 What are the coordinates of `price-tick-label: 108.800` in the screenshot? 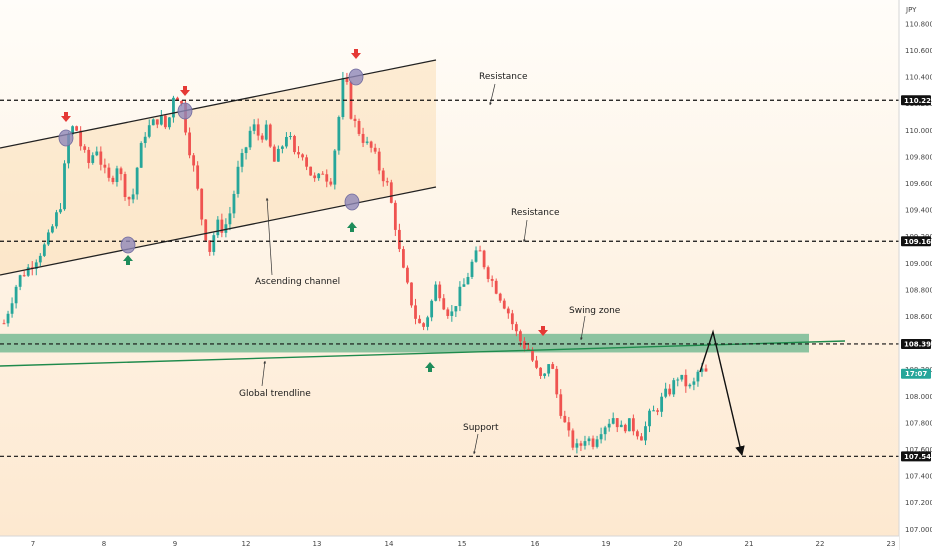 It's located at (918, 290).